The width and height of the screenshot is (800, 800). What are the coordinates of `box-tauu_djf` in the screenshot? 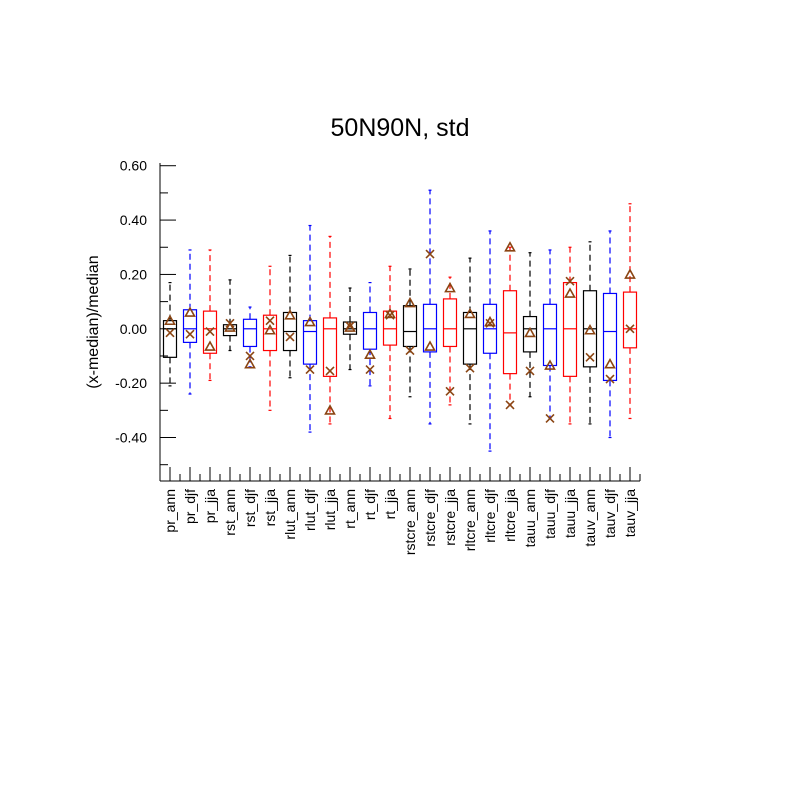 It's located at (550, 336).